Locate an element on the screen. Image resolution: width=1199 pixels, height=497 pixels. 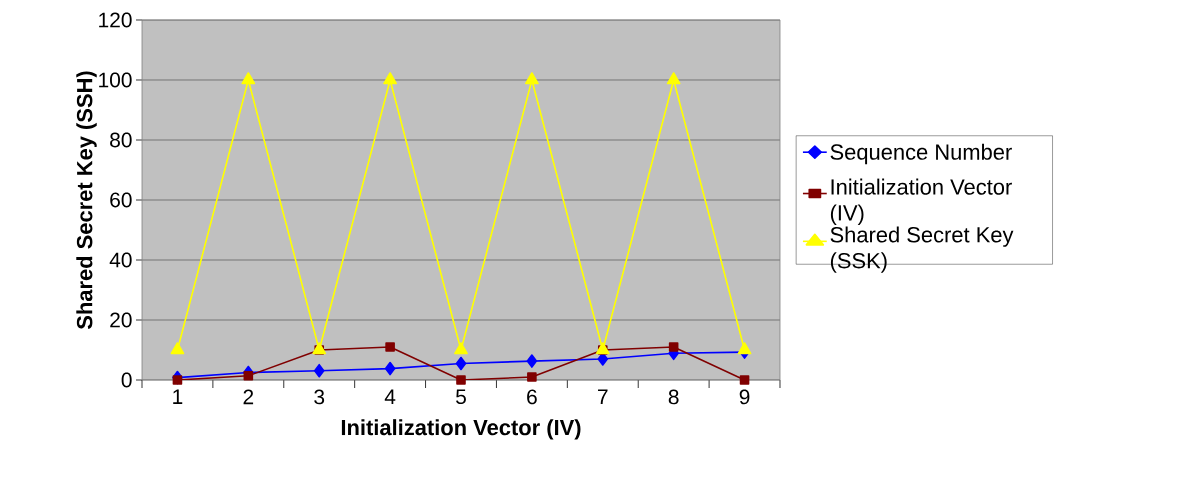
x-tick-label: 2 is located at coordinates (248, 397).